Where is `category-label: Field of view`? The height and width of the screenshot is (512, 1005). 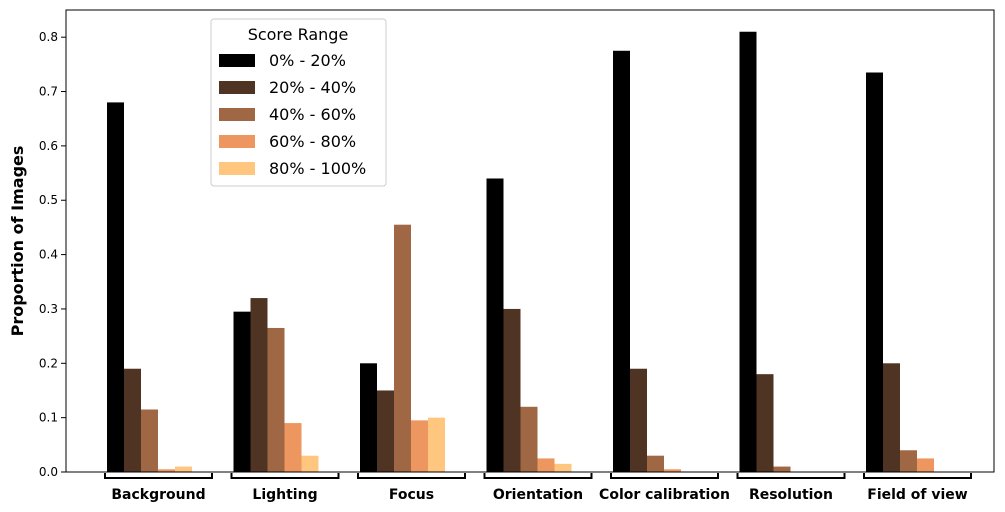
category-label: Field of view is located at coordinates (917, 495).